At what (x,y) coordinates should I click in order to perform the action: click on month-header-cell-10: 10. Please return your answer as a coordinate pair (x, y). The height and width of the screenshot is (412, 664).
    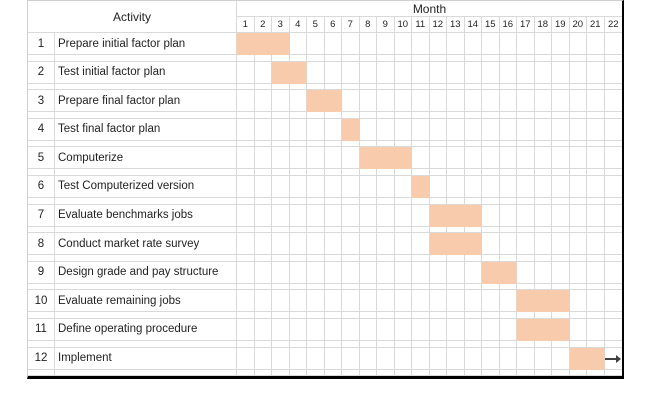
    Looking at the image, I should click on (403, 25).